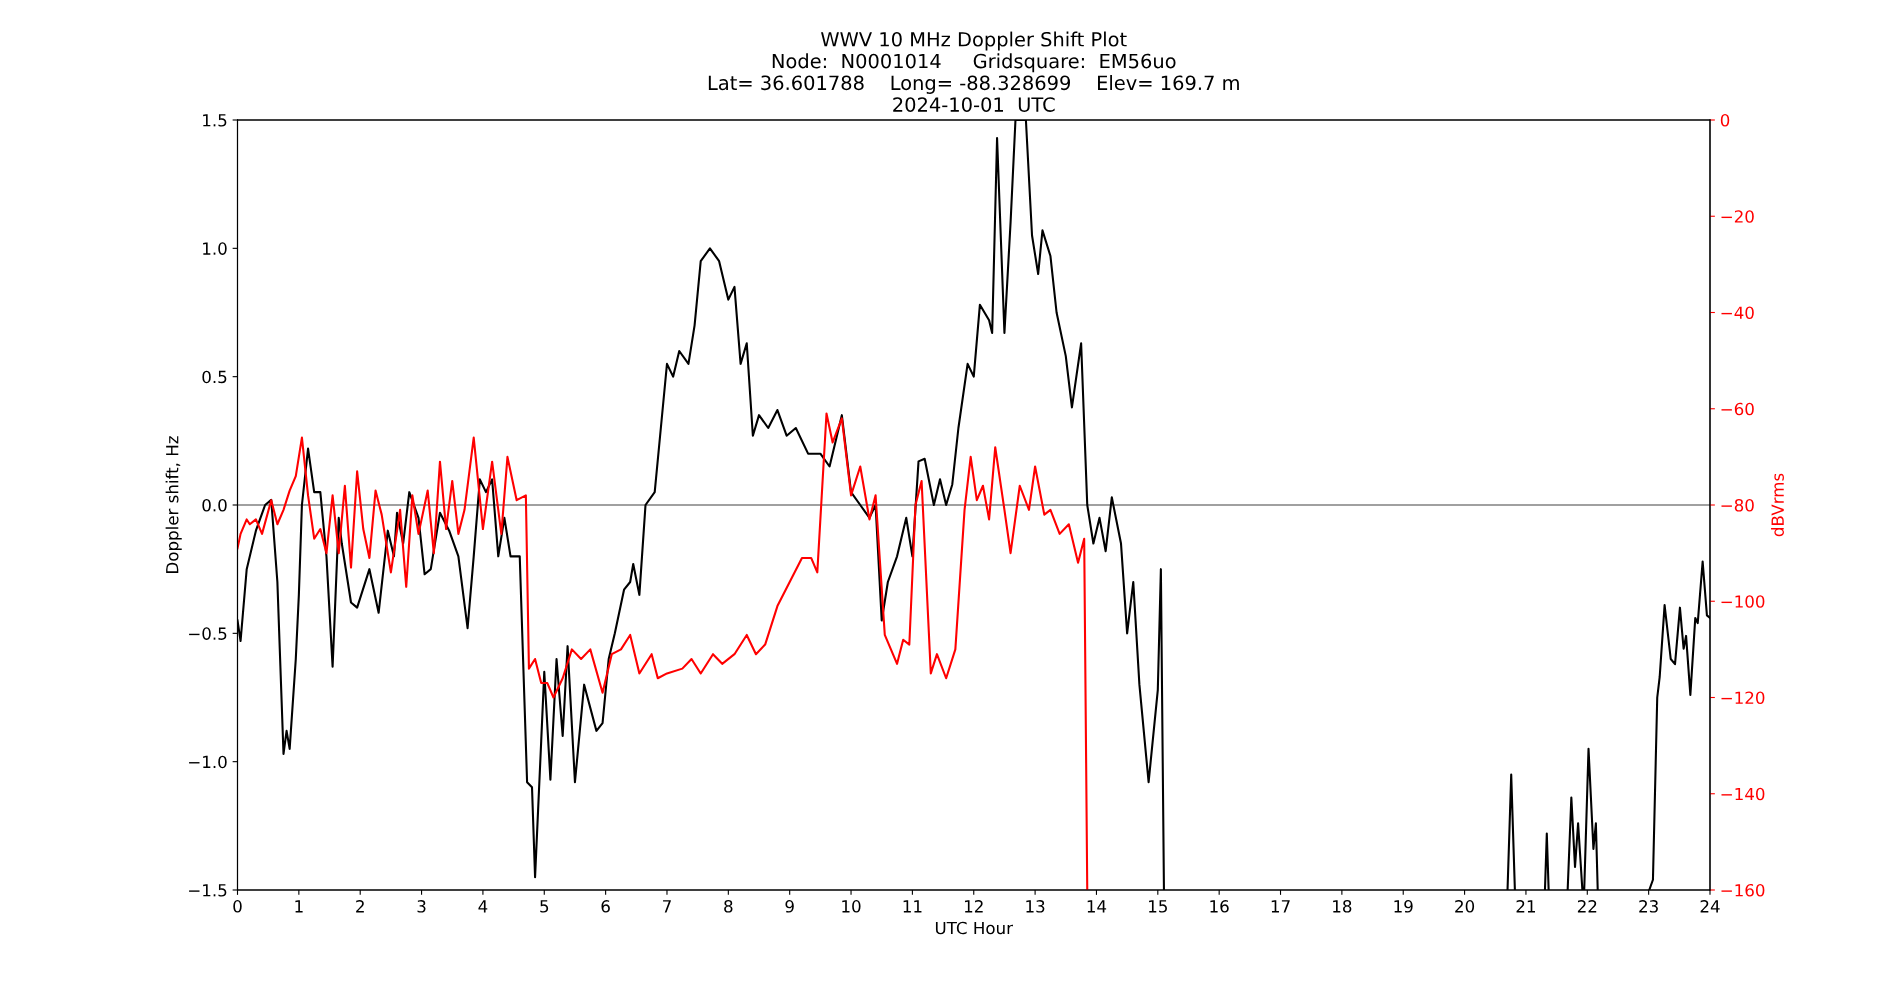 This screenshot has width=1900, height=1000. I want to click on x-tick-label: 3, so click(421, 906).